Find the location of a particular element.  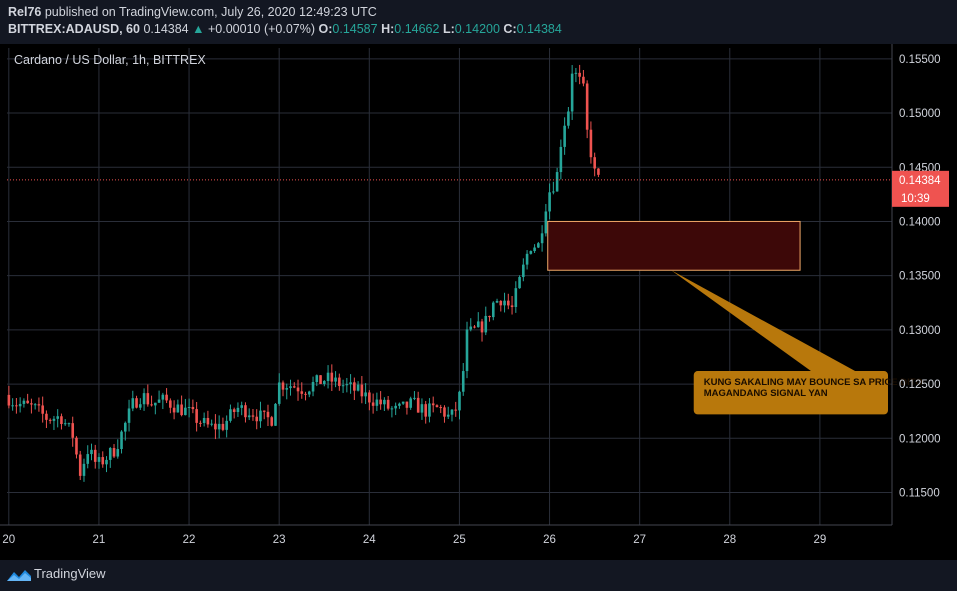

callout-text: KUNG SAKALING MAY BOUNCE SA PRICE DITO is located at coordinates (813, 382).